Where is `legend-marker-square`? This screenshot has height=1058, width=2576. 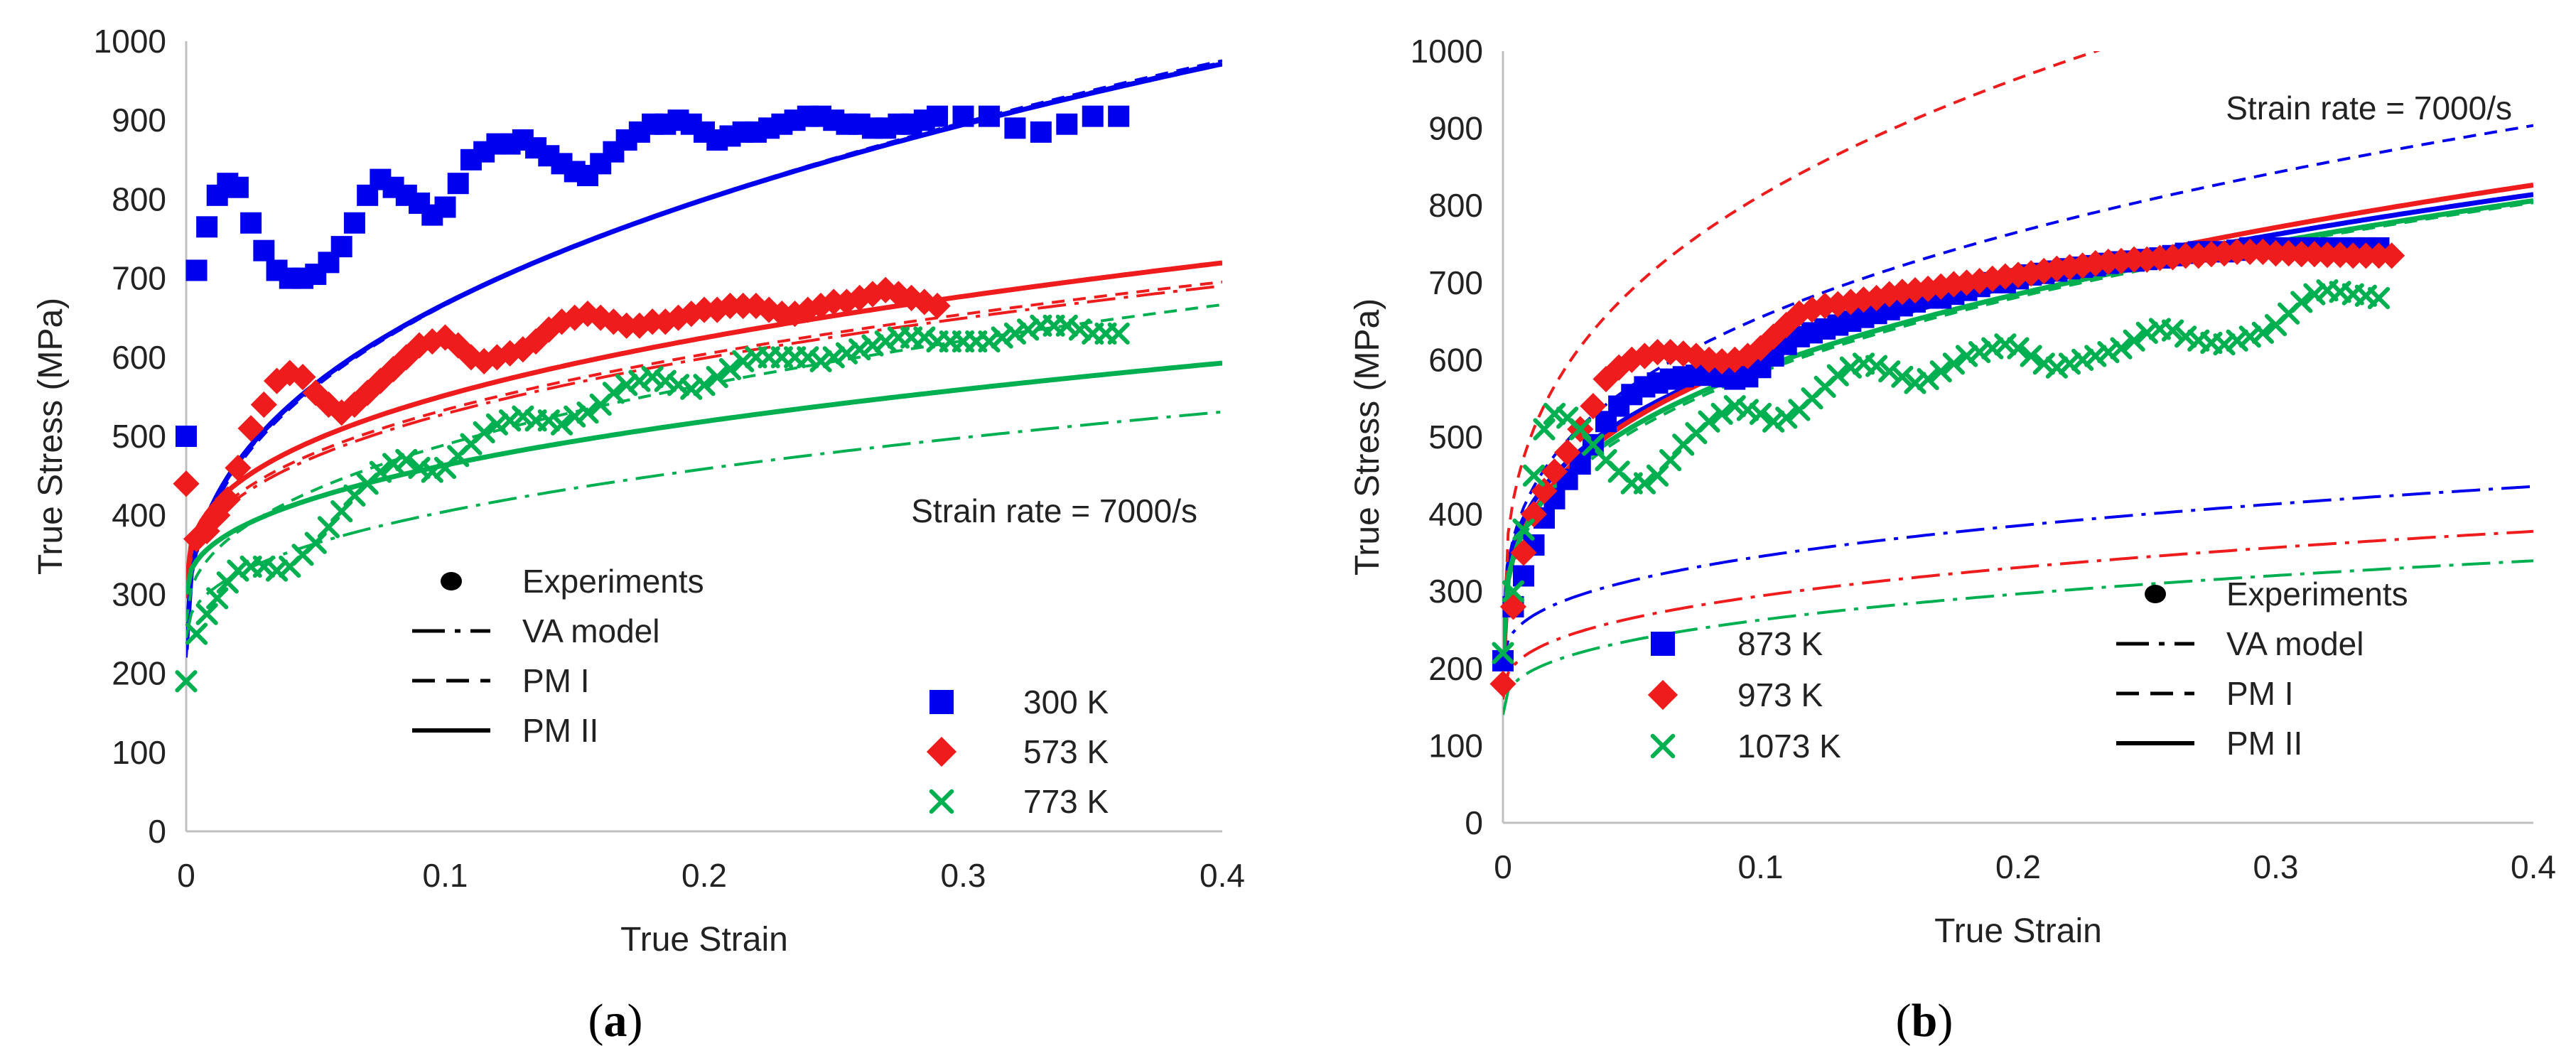
legend-marker-square is located at coordinates (1663, 644).